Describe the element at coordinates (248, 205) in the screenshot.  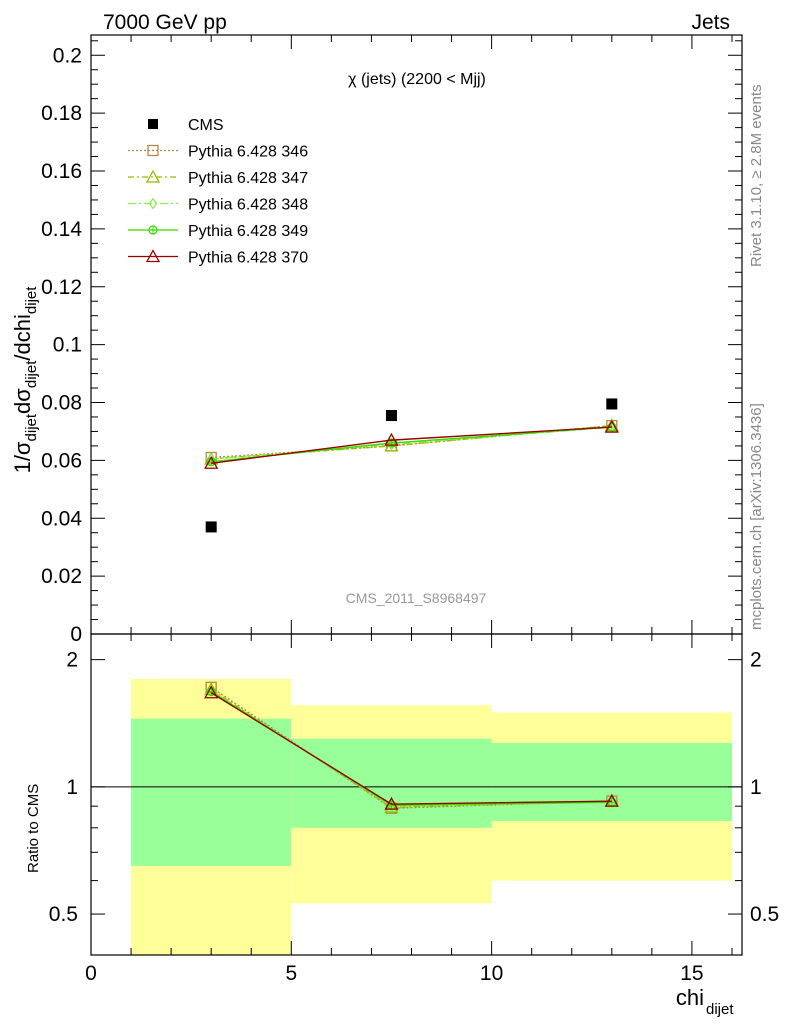
I see `legend-label: Pythia 6.428 348` at that location.